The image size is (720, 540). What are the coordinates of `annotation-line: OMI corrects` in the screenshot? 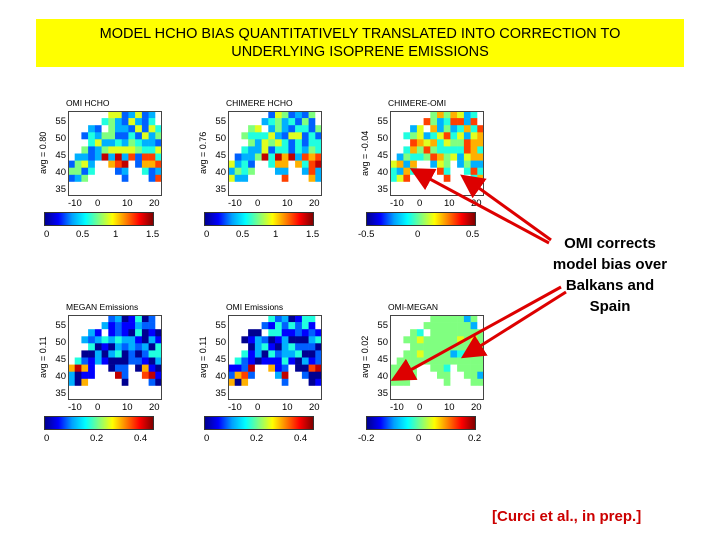 It's located at (610, 243).